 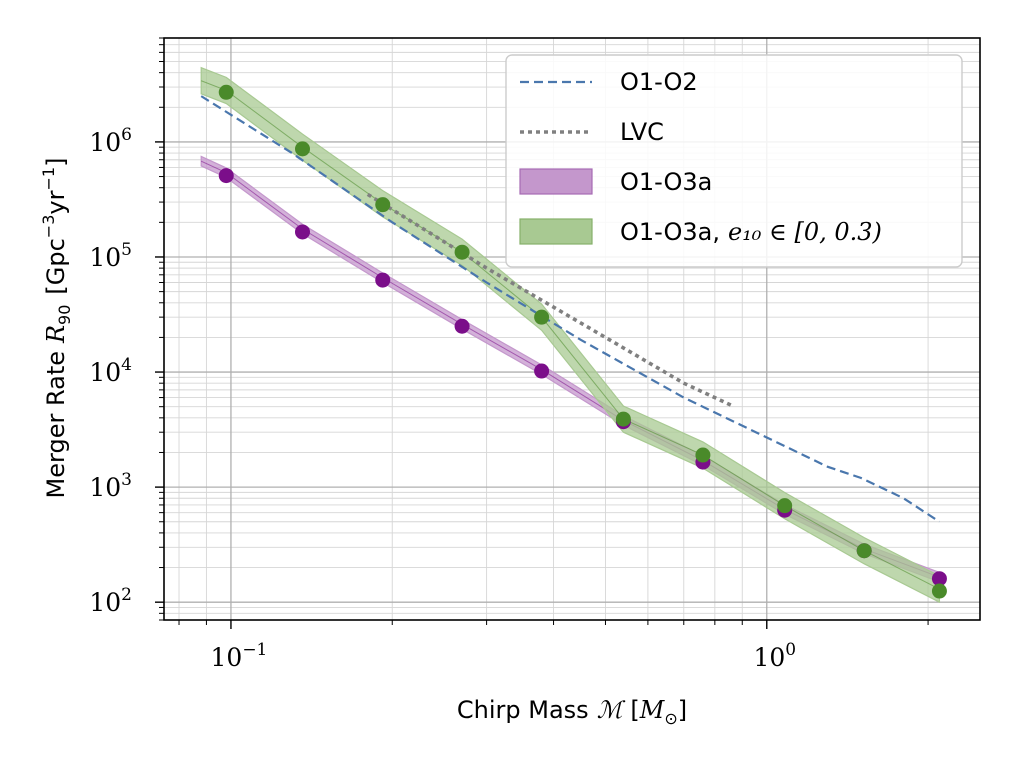 What do you see at coordinates (110, 601) in the screenshot?
I see `y-tick-label: 102` at bounding box center [110, 601].